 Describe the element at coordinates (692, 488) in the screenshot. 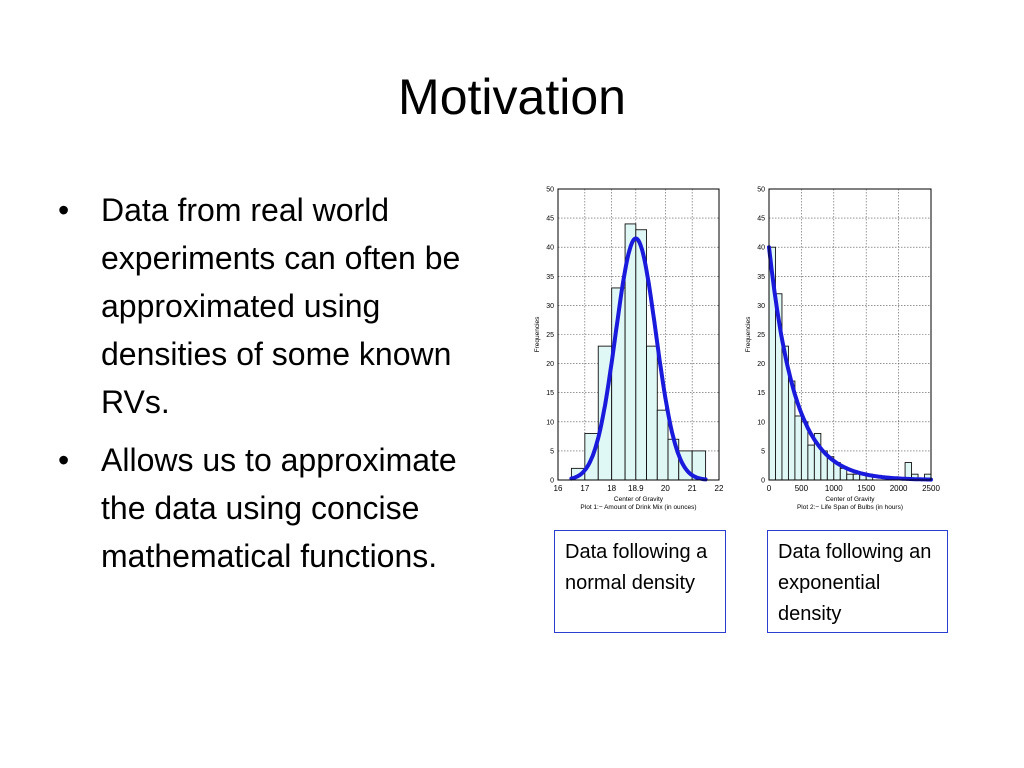

I see `chart0-x-tick-label: 21` at that location.